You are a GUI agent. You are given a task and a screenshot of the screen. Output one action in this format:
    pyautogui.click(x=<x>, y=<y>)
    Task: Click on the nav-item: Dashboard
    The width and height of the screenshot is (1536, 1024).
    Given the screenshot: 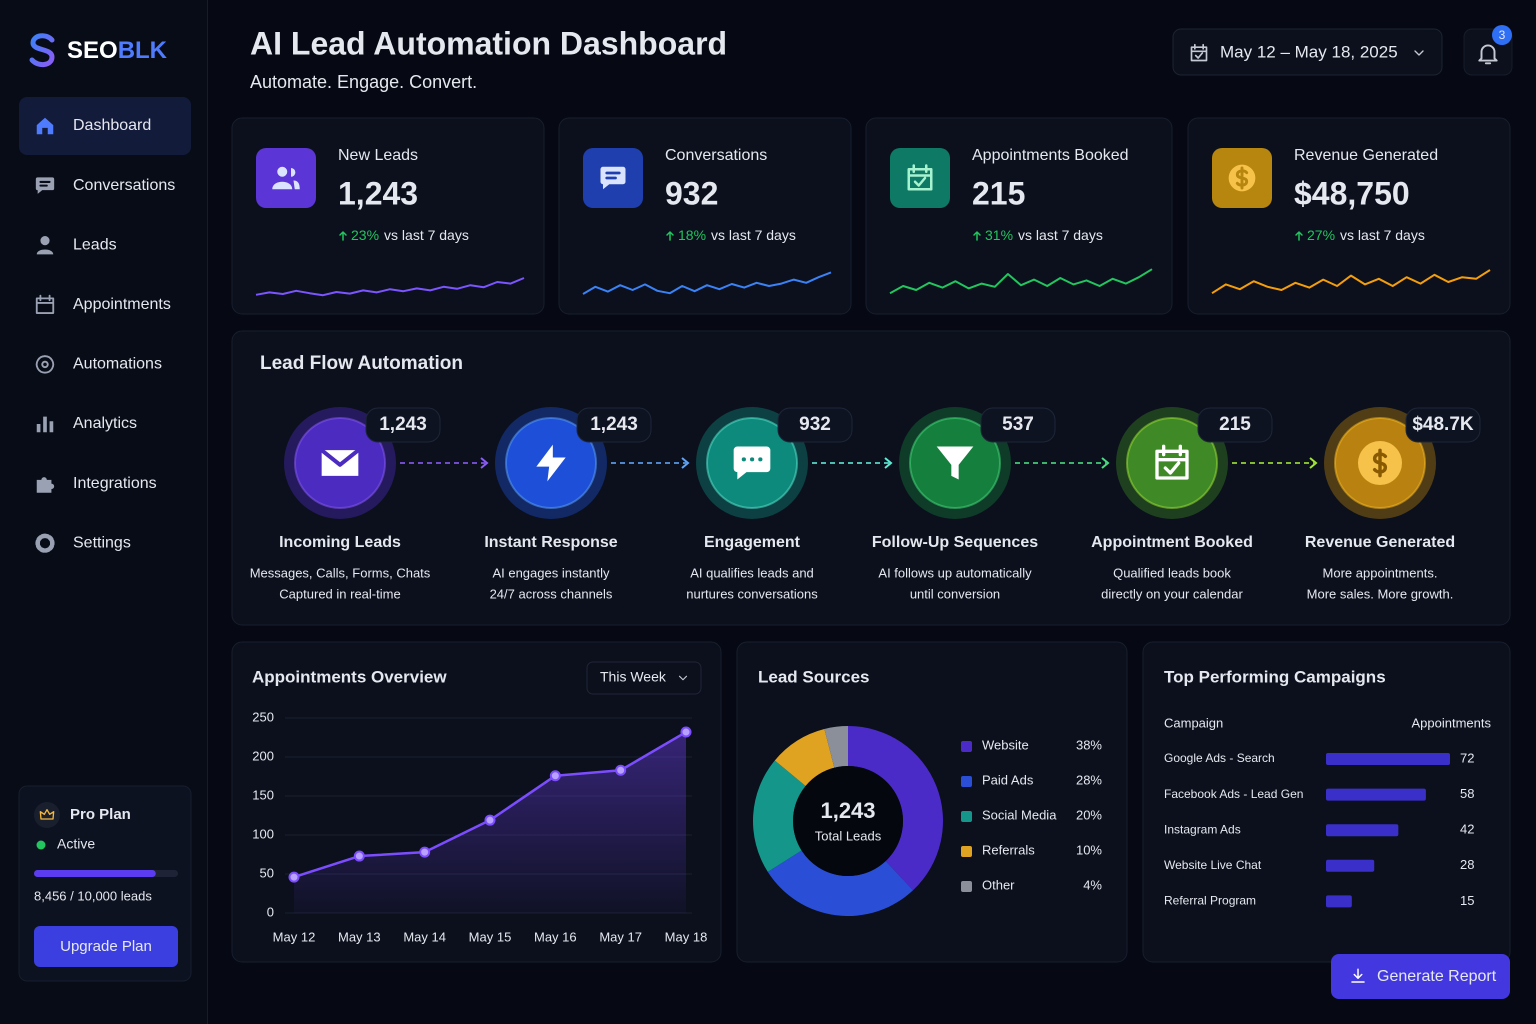 What is the action you would take?
    pyautogui.click(x=105, y=126)
    